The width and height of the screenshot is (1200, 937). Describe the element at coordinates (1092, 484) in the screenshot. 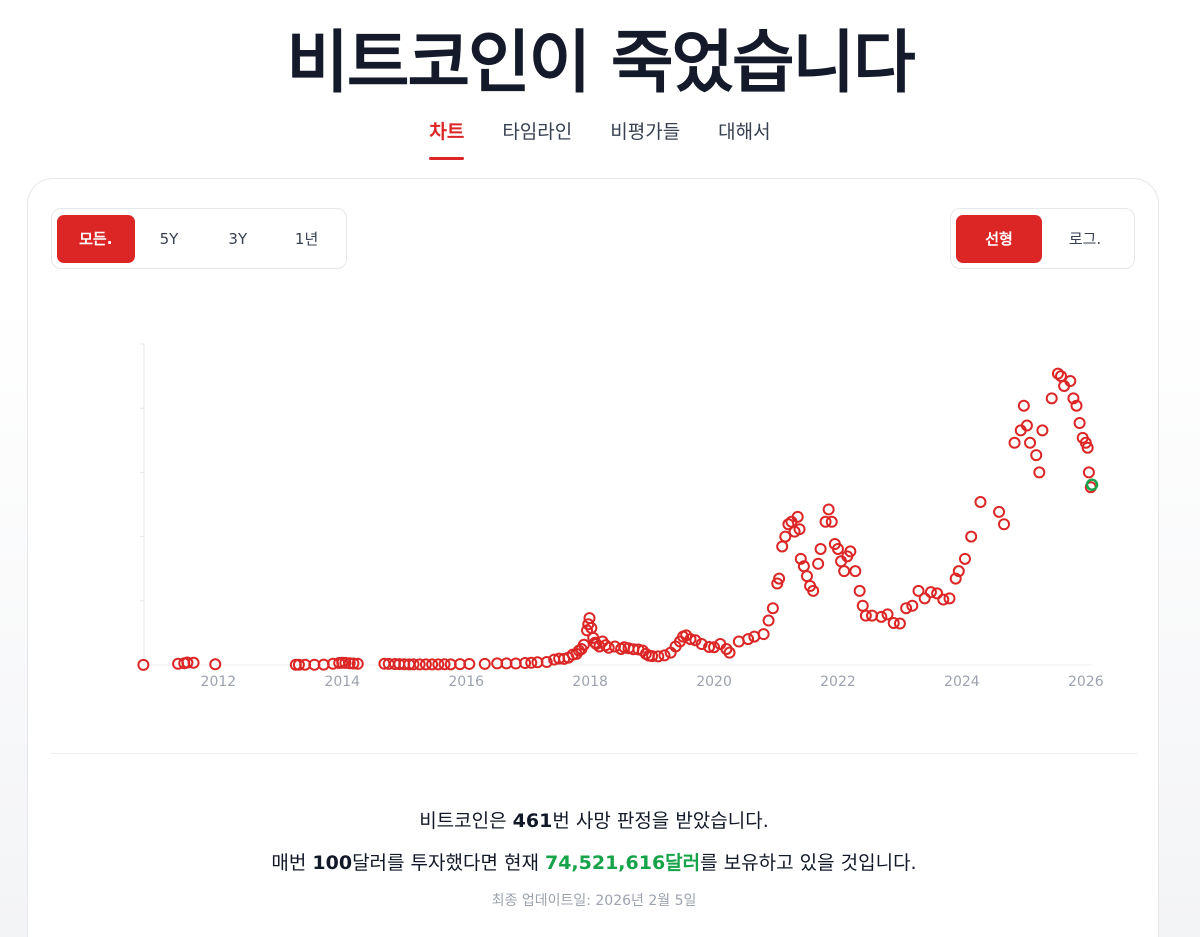

I see `latest-price-point` at that location.